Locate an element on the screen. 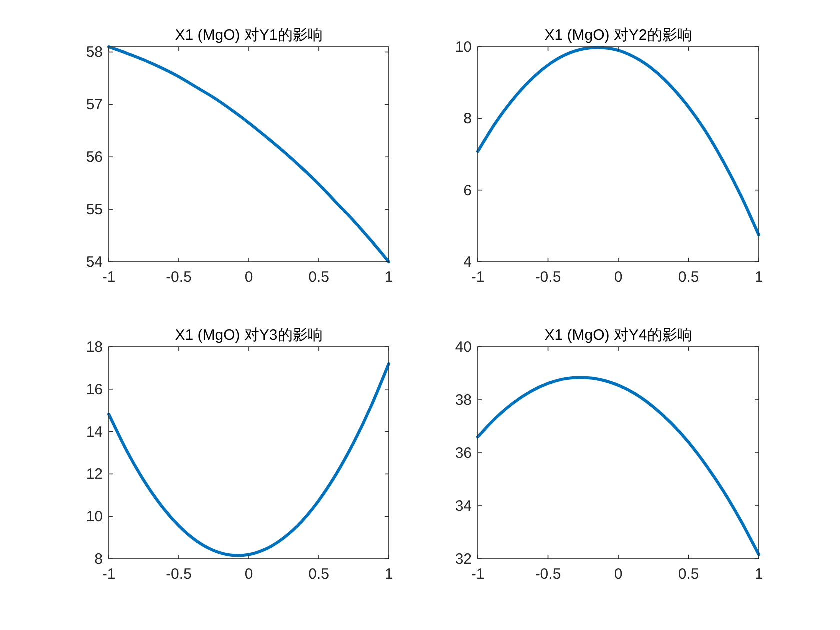 The height and width of the screenshot is (630, 840). y-tick-label: 57 is located at coordinates (94, 105).